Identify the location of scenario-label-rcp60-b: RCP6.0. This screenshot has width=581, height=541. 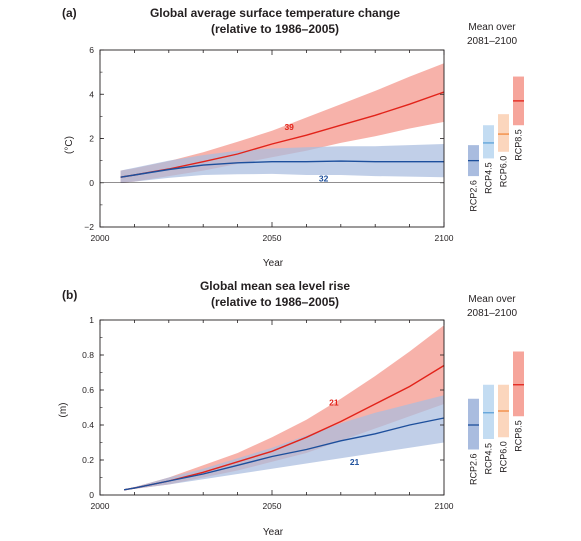
(504, 457).